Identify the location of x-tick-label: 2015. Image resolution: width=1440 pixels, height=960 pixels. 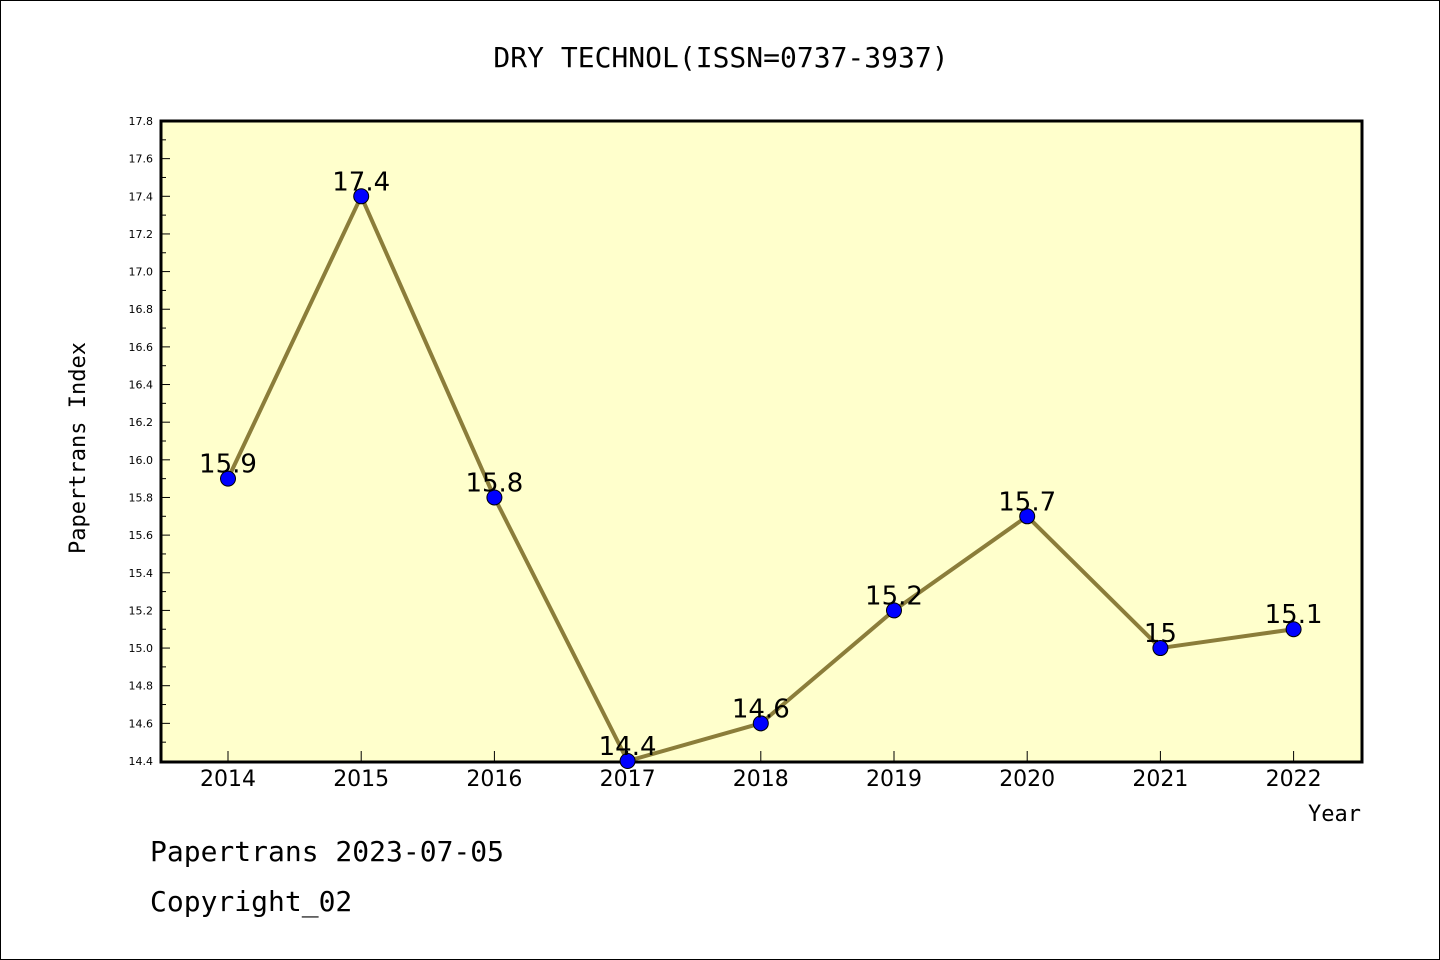
(361, 779).